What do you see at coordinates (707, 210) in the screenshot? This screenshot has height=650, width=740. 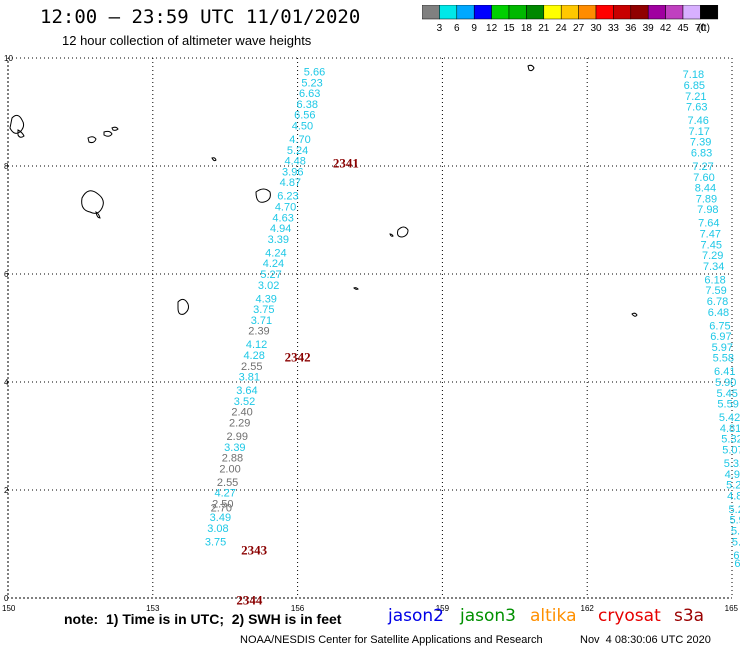 I see `wave-height-value: 7.98` at bounding box center [707, 210].